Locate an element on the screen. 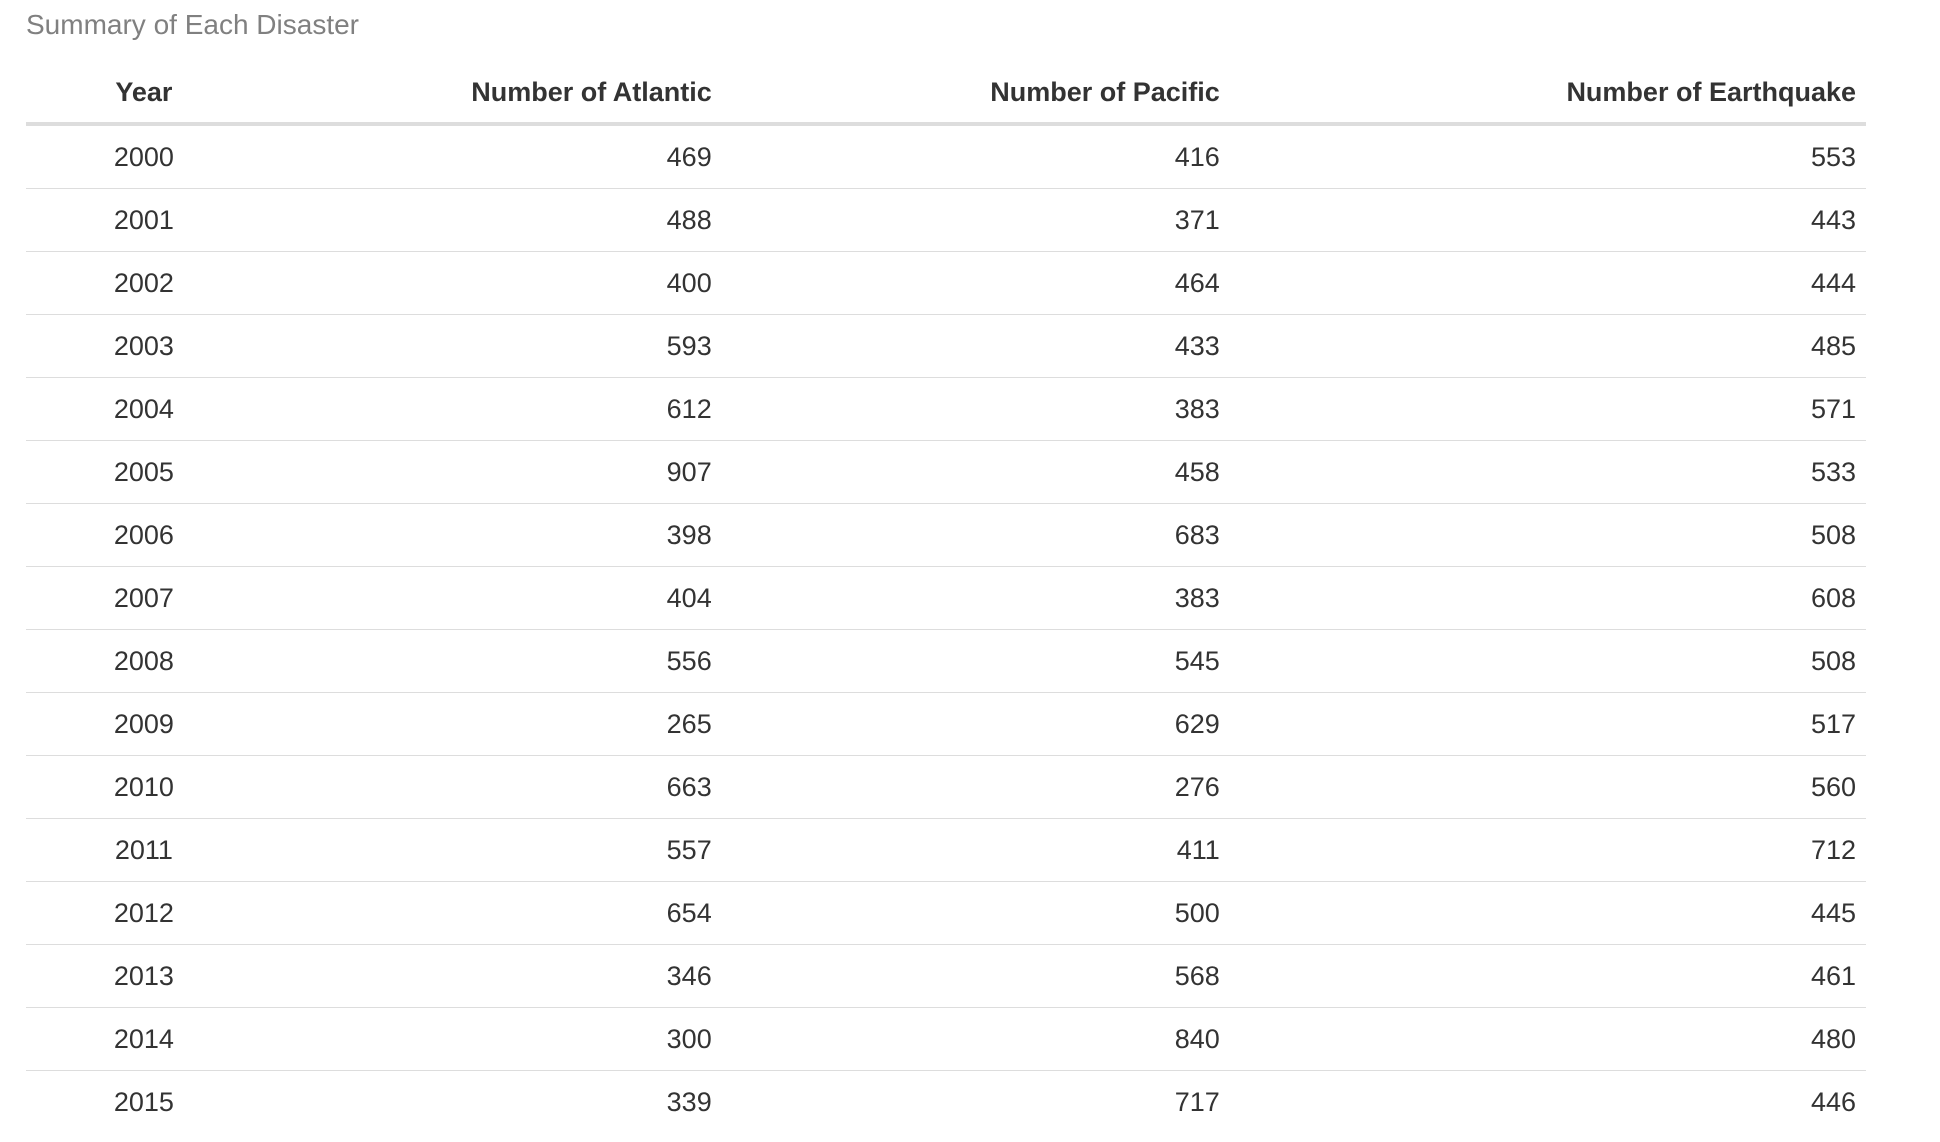 The image size is (1940, 1142). cell-atlantic: 654 is located at coordinates (491, 913).